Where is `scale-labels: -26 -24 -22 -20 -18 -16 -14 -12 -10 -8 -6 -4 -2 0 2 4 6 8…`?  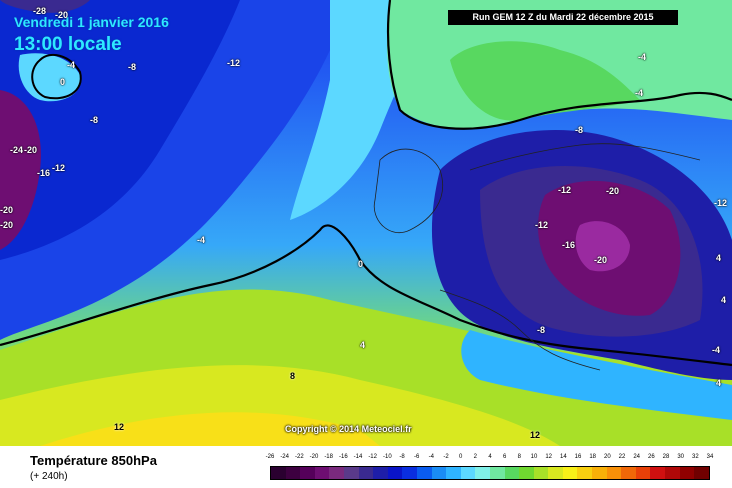 scale-labels: -26 -24 -22 -20 -18 -16 -14 -12 -10 -8 -6 -4 -2 0 2 4 6 8… is located at coordinates (490, 459).